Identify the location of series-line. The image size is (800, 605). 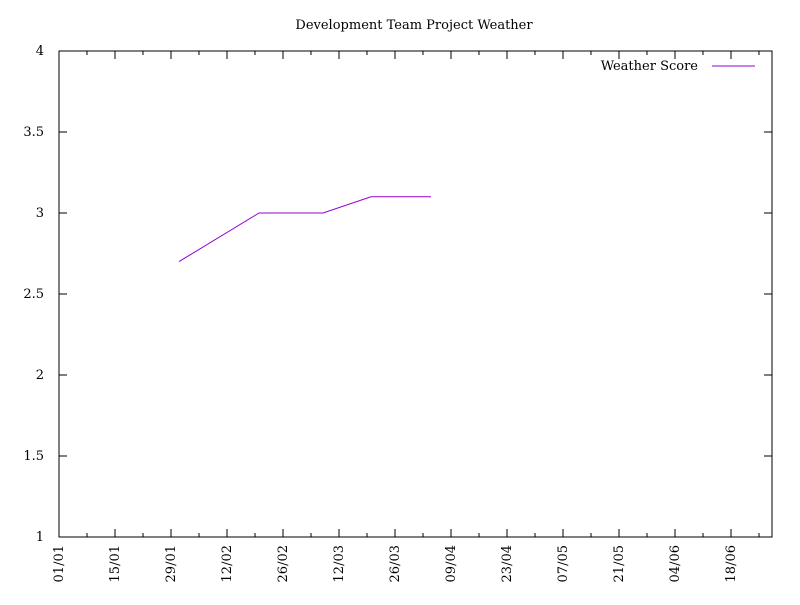
(304, 229).